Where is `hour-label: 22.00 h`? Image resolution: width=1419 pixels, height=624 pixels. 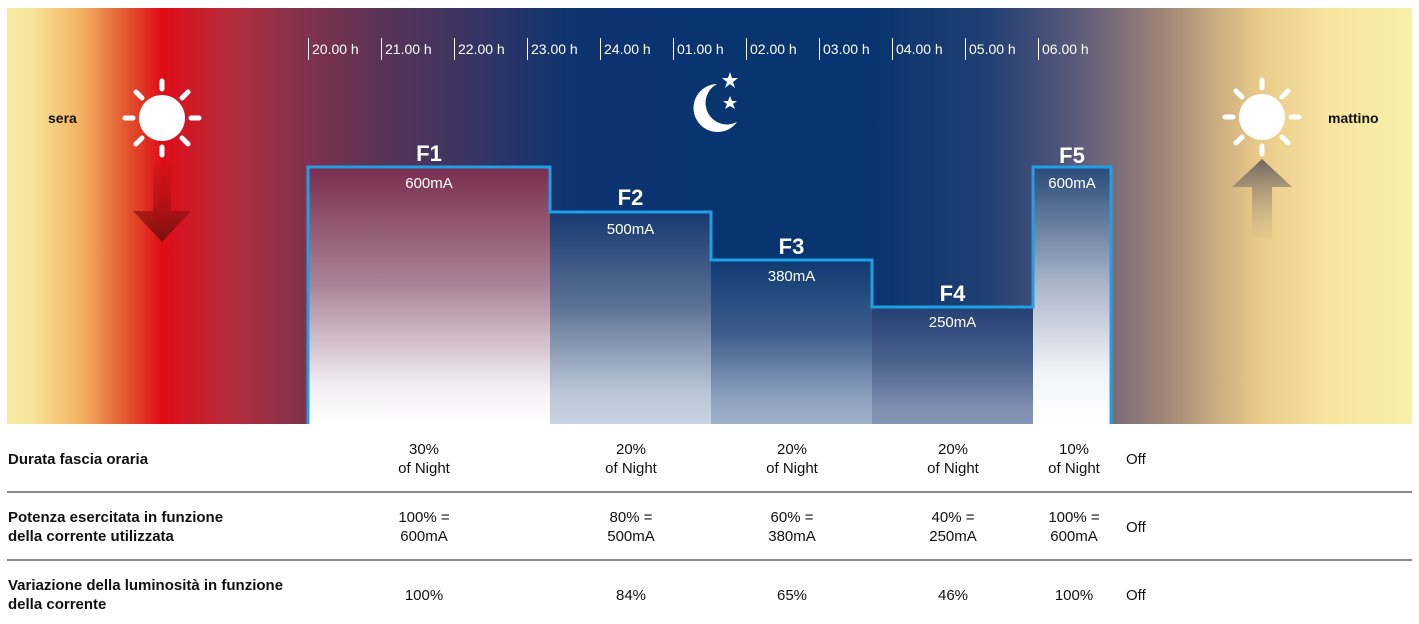 hour-label: 22.00 h is located at coordinates (481, 49).